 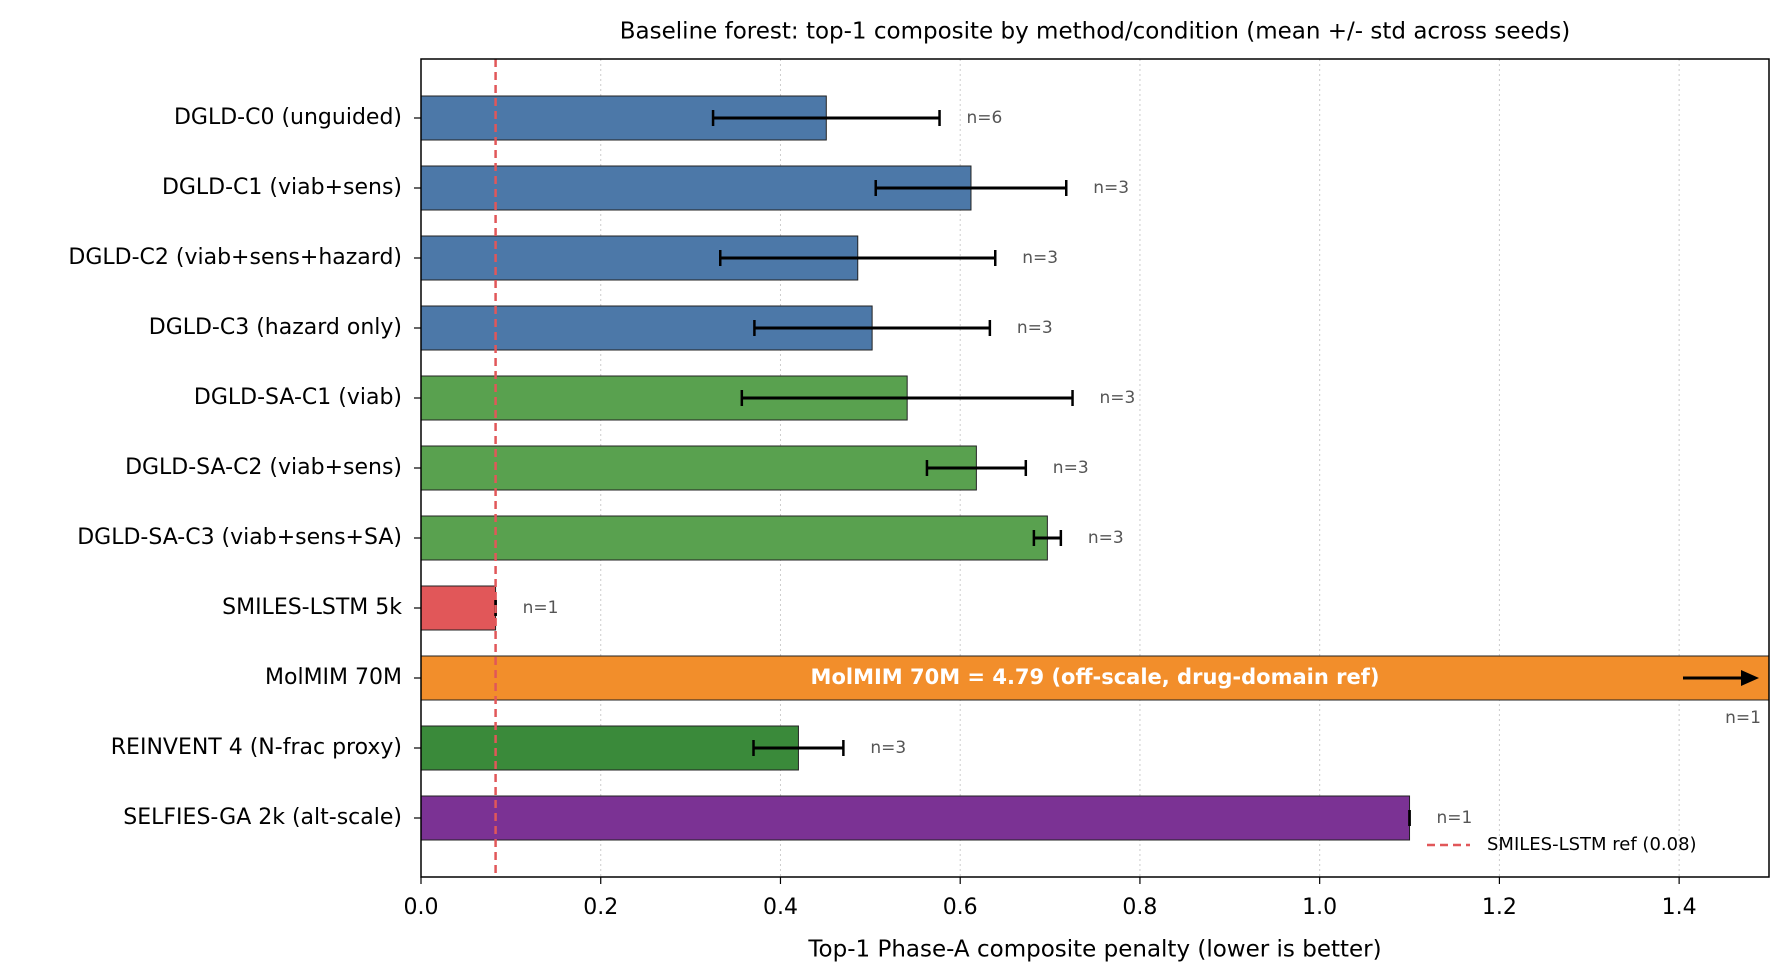 What do you see at coordinates (262, 817) in the screenshot?
I see `y-tick-label: SELFIES-GA 2k (alt-scale)` at bounding box center [262, 817].